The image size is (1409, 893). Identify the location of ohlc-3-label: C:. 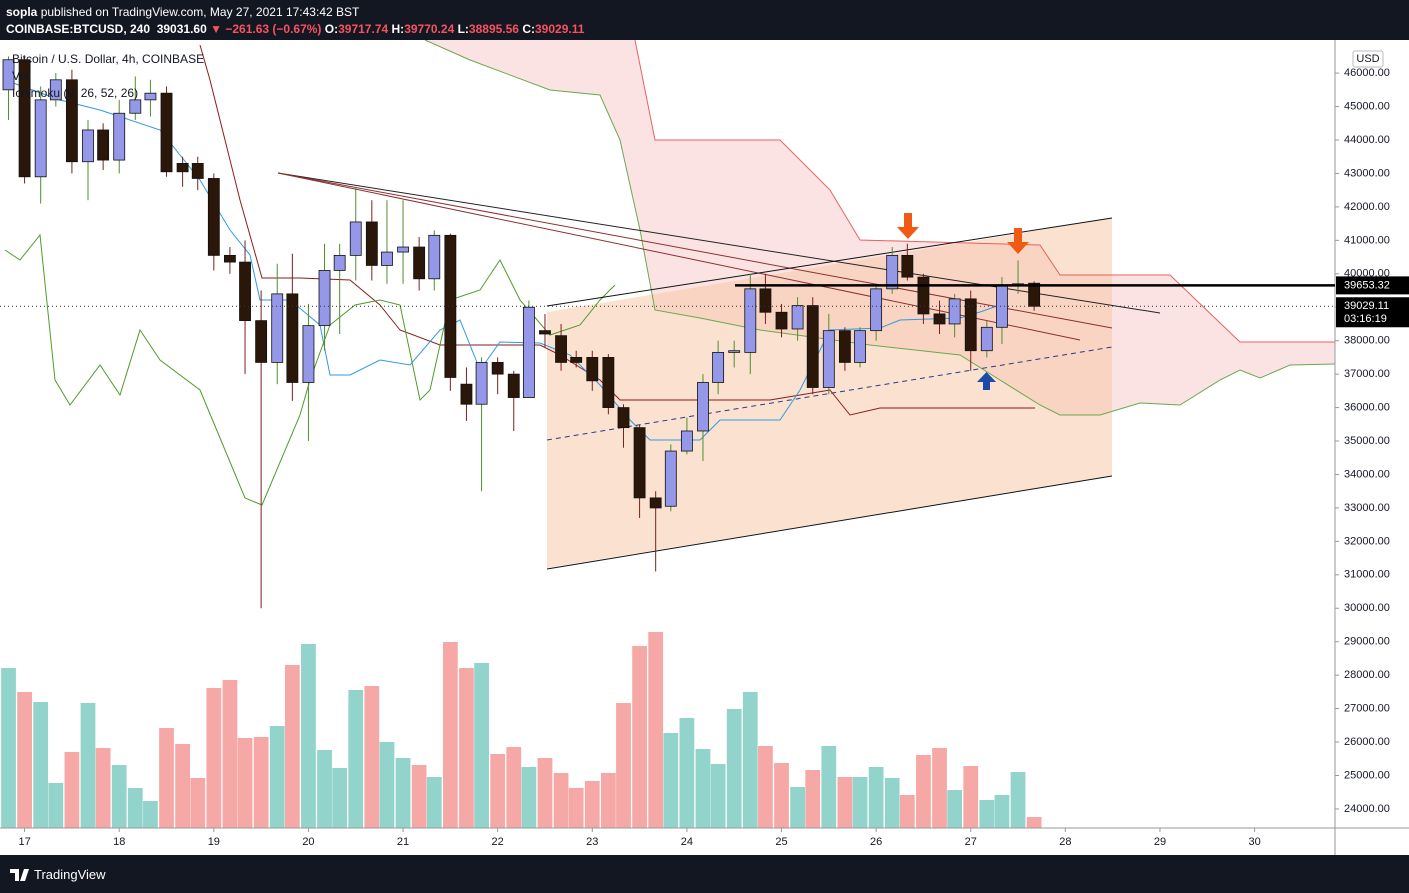
(528, 29).